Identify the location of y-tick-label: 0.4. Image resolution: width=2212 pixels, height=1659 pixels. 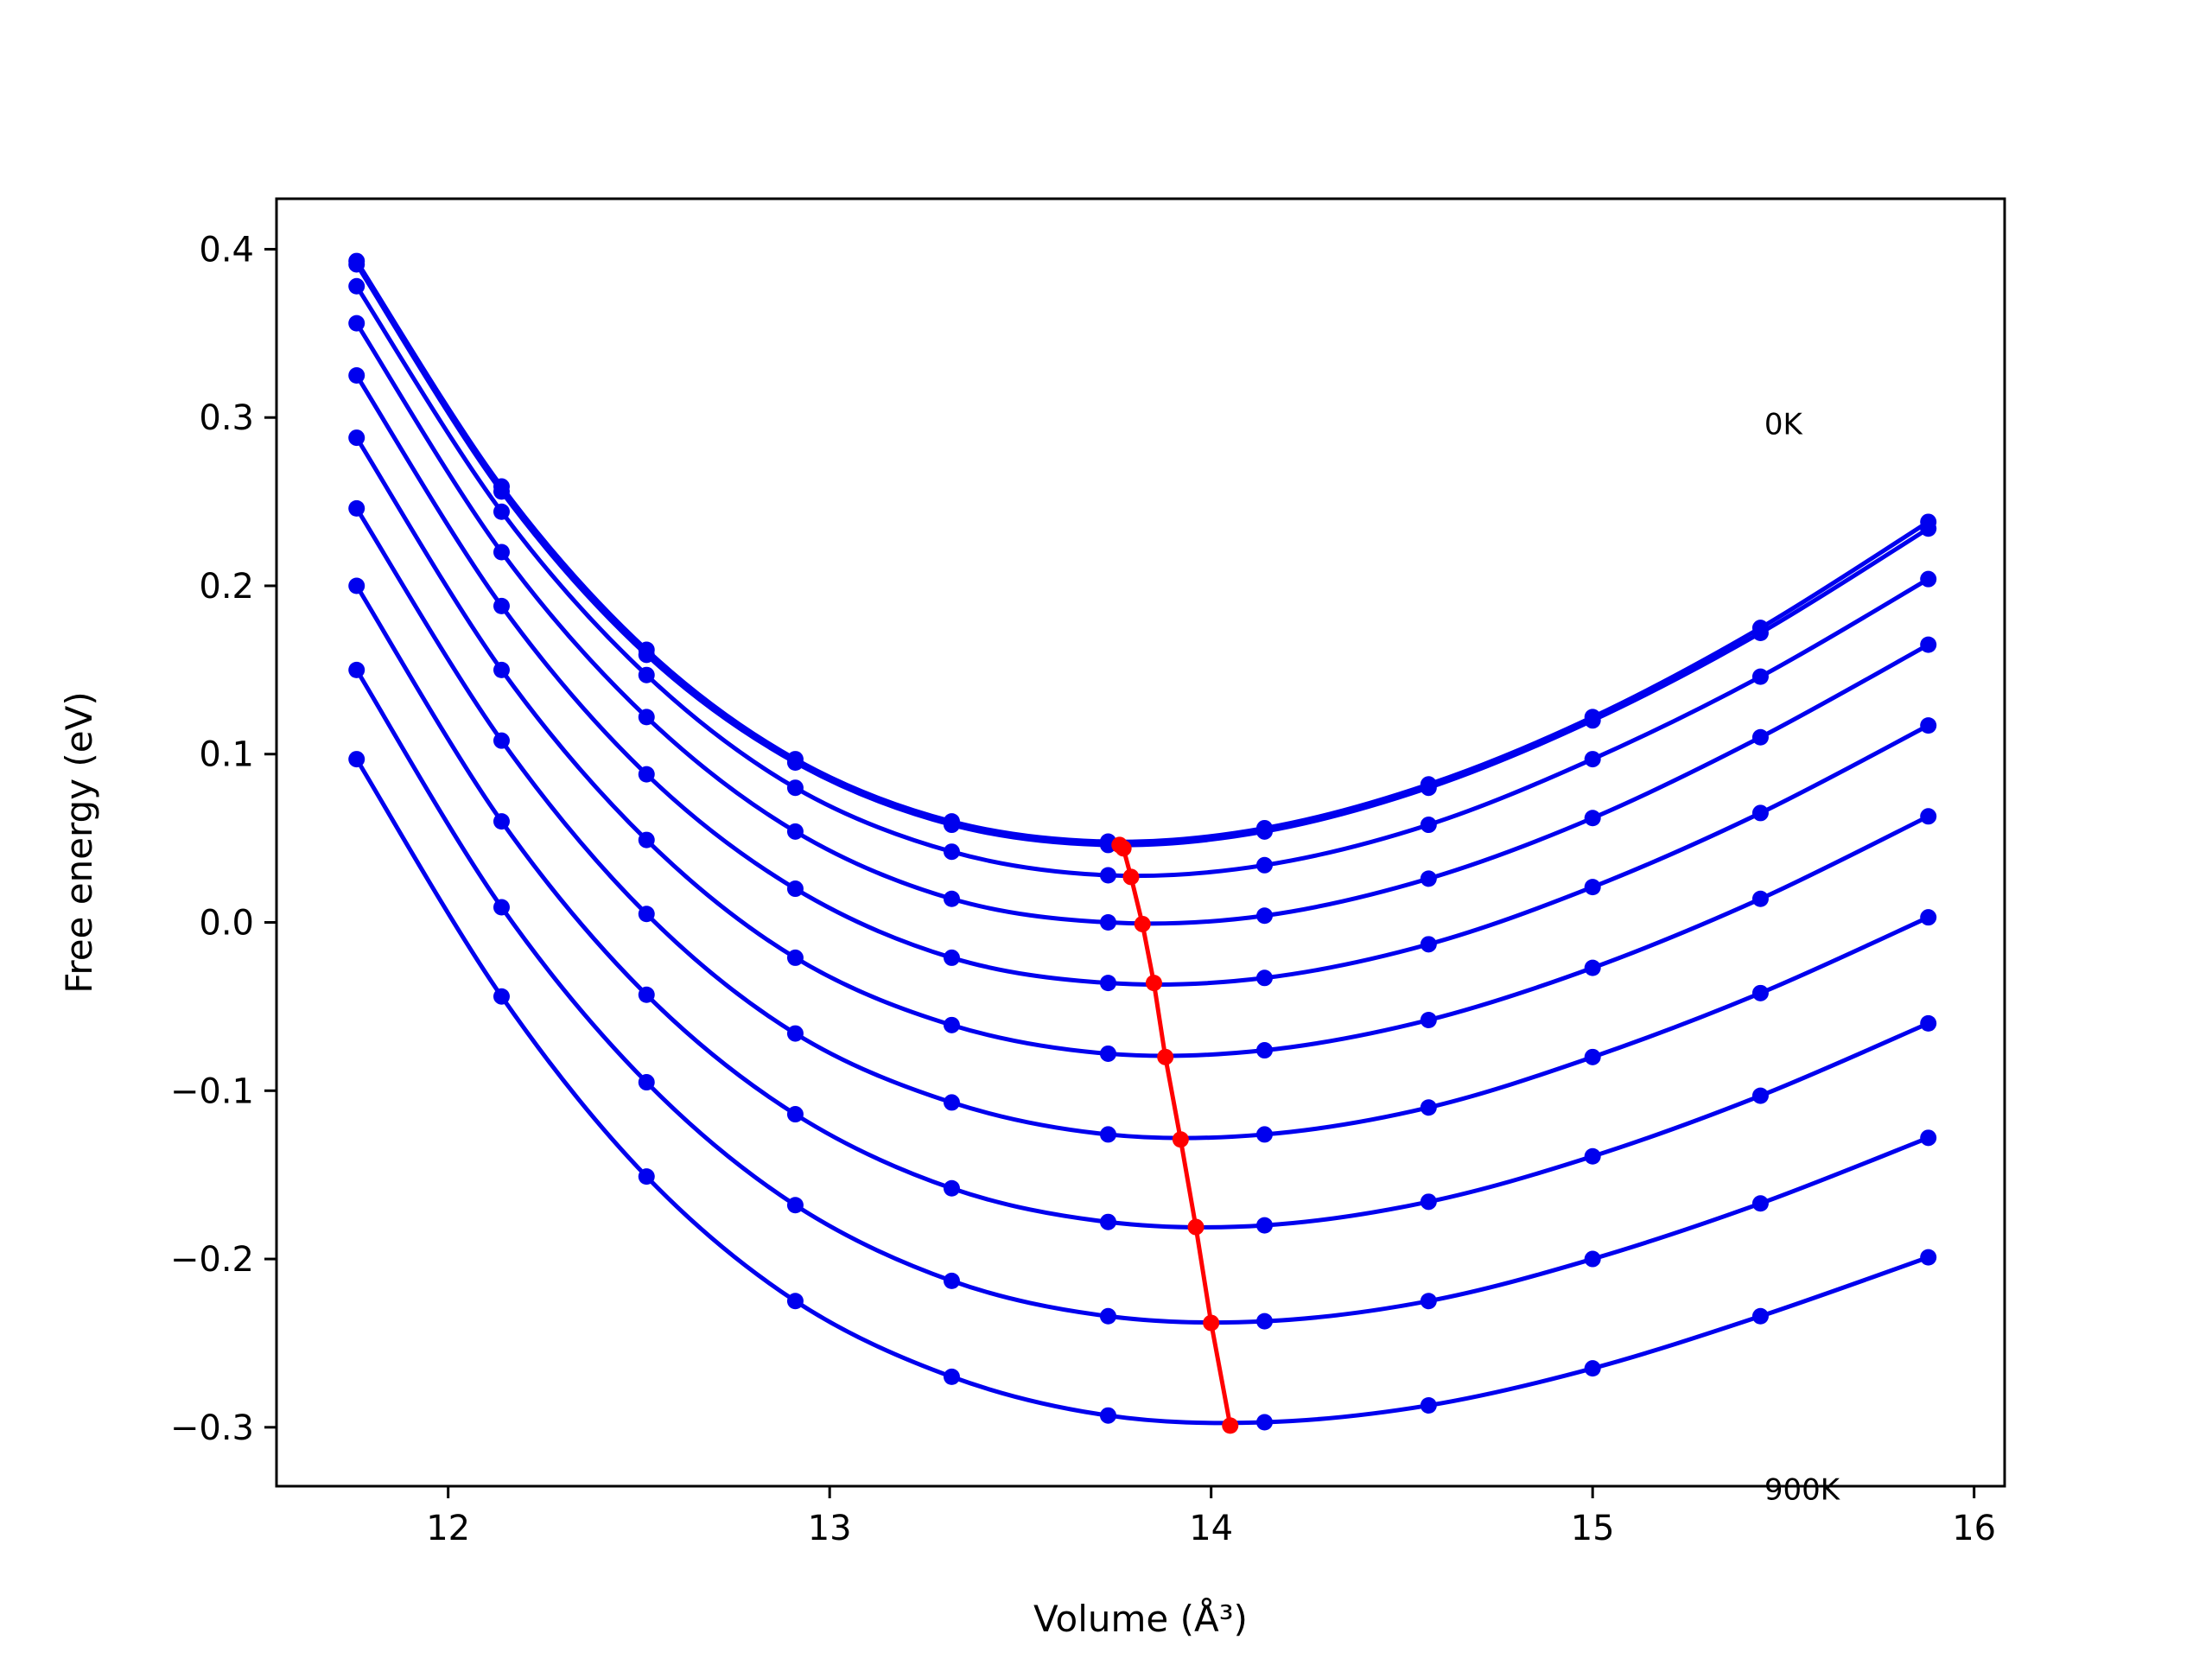
(226, 250).